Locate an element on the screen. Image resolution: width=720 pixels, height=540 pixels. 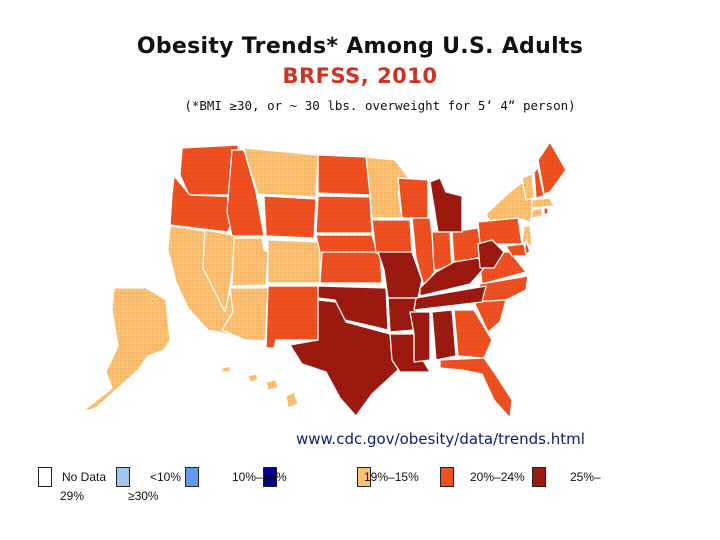
state-texture-sc is located at coordinates (490, 316).